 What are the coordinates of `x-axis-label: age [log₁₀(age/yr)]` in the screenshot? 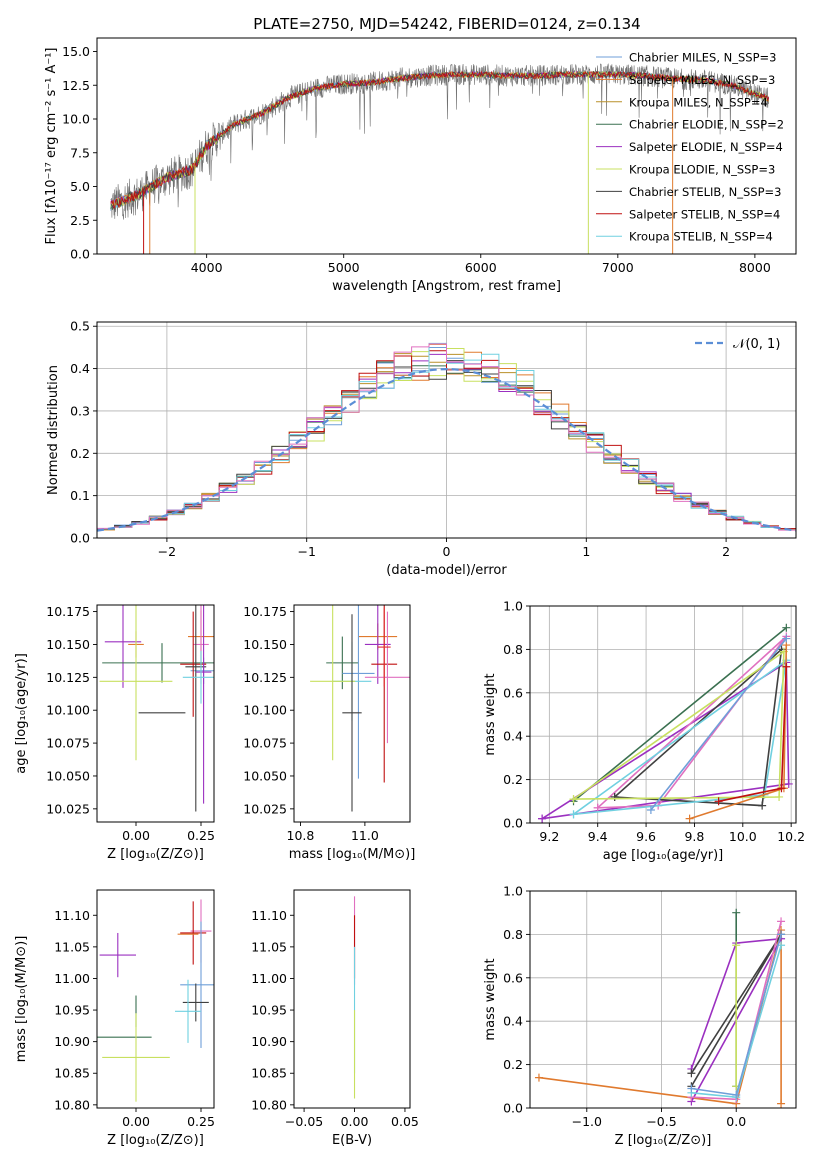 It's located at (663, 855).